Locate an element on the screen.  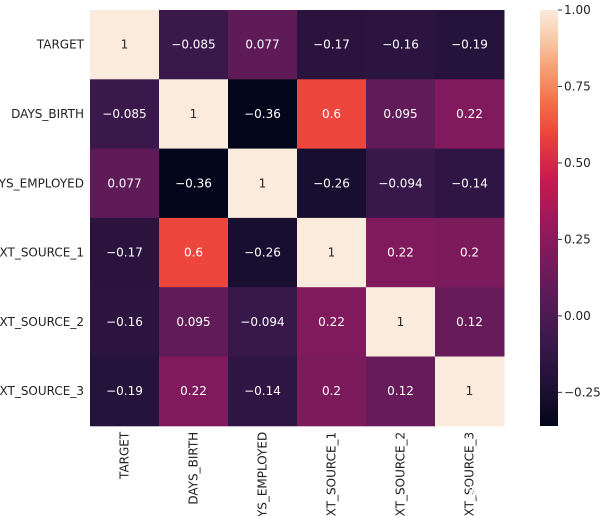
column-label: EXT_SOURCE_2 is located at coordinates (401, 474).